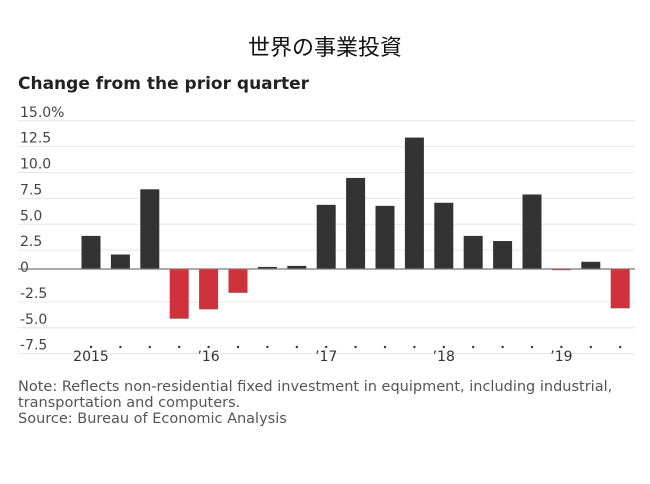 The image size is (650, 484). I want to click on y-tick-label: -2.5, so click(33, 294).